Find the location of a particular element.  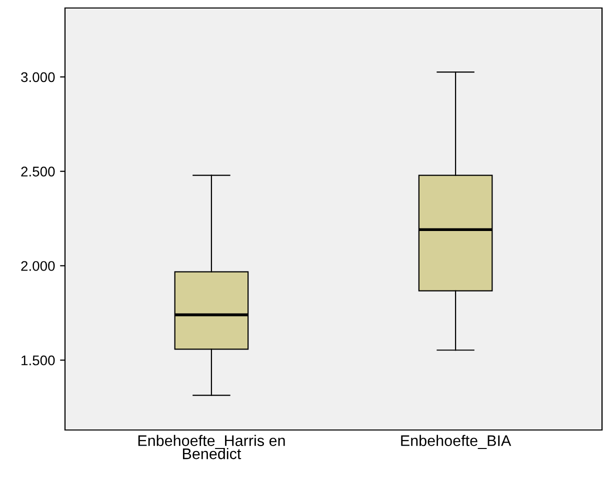

y-tick-label: 2.500 is located at coordinates (38, 171).